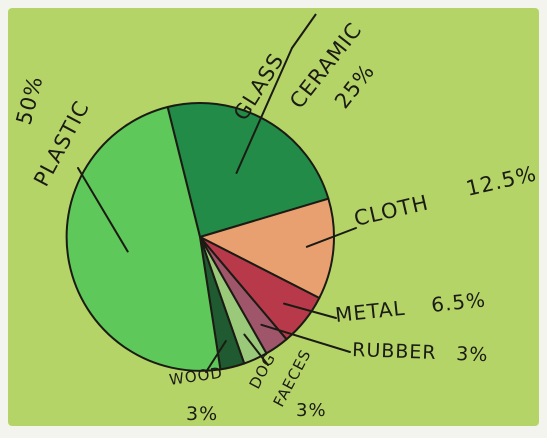 The width and height of the screenshot is (547, 438). I want to click on leader-line-rubber, so click(305, 338).